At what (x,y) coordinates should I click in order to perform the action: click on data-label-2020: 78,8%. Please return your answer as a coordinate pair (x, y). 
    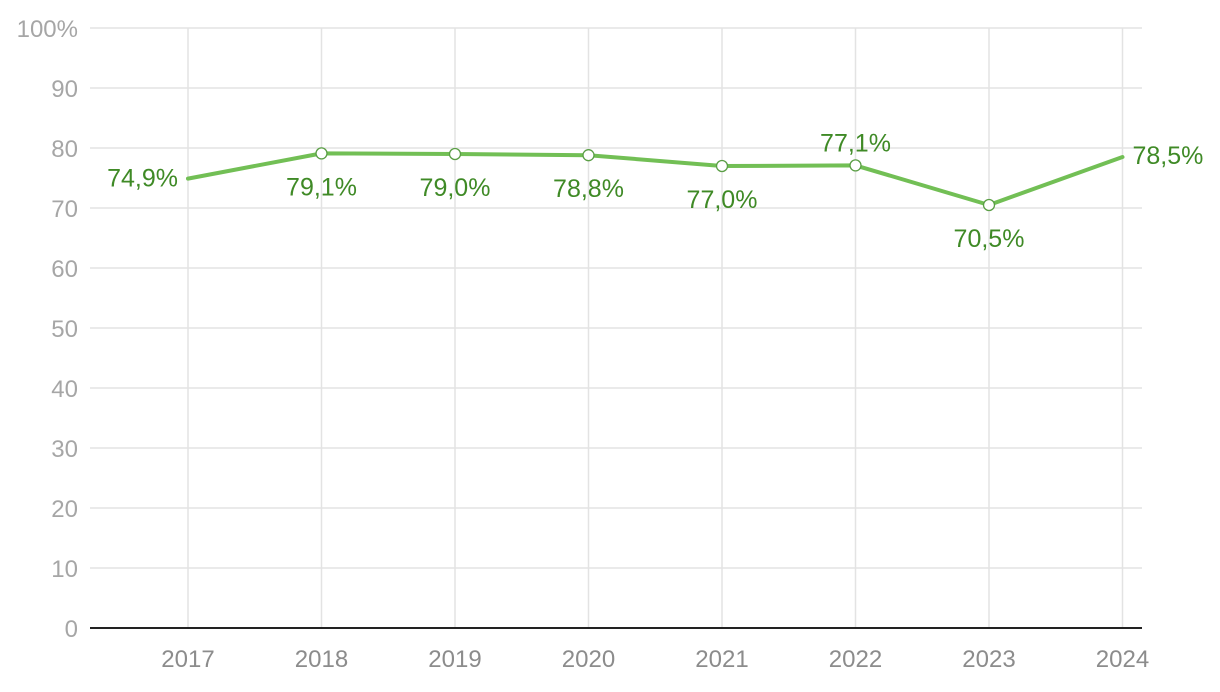
    Looking at the image, I should click on (588, 189).